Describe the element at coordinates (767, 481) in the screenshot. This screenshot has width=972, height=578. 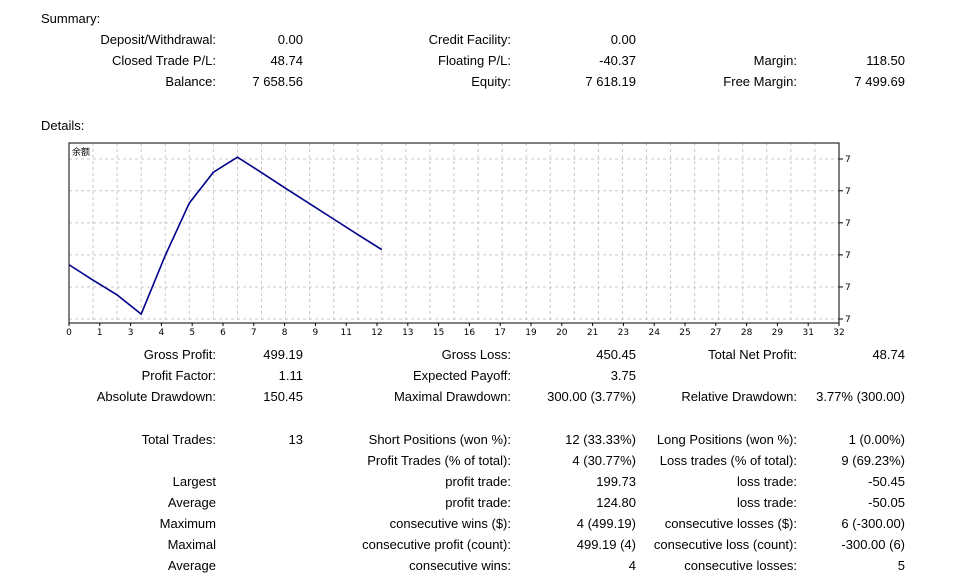
I see `largest-loss-label: loss trade:` at that location.